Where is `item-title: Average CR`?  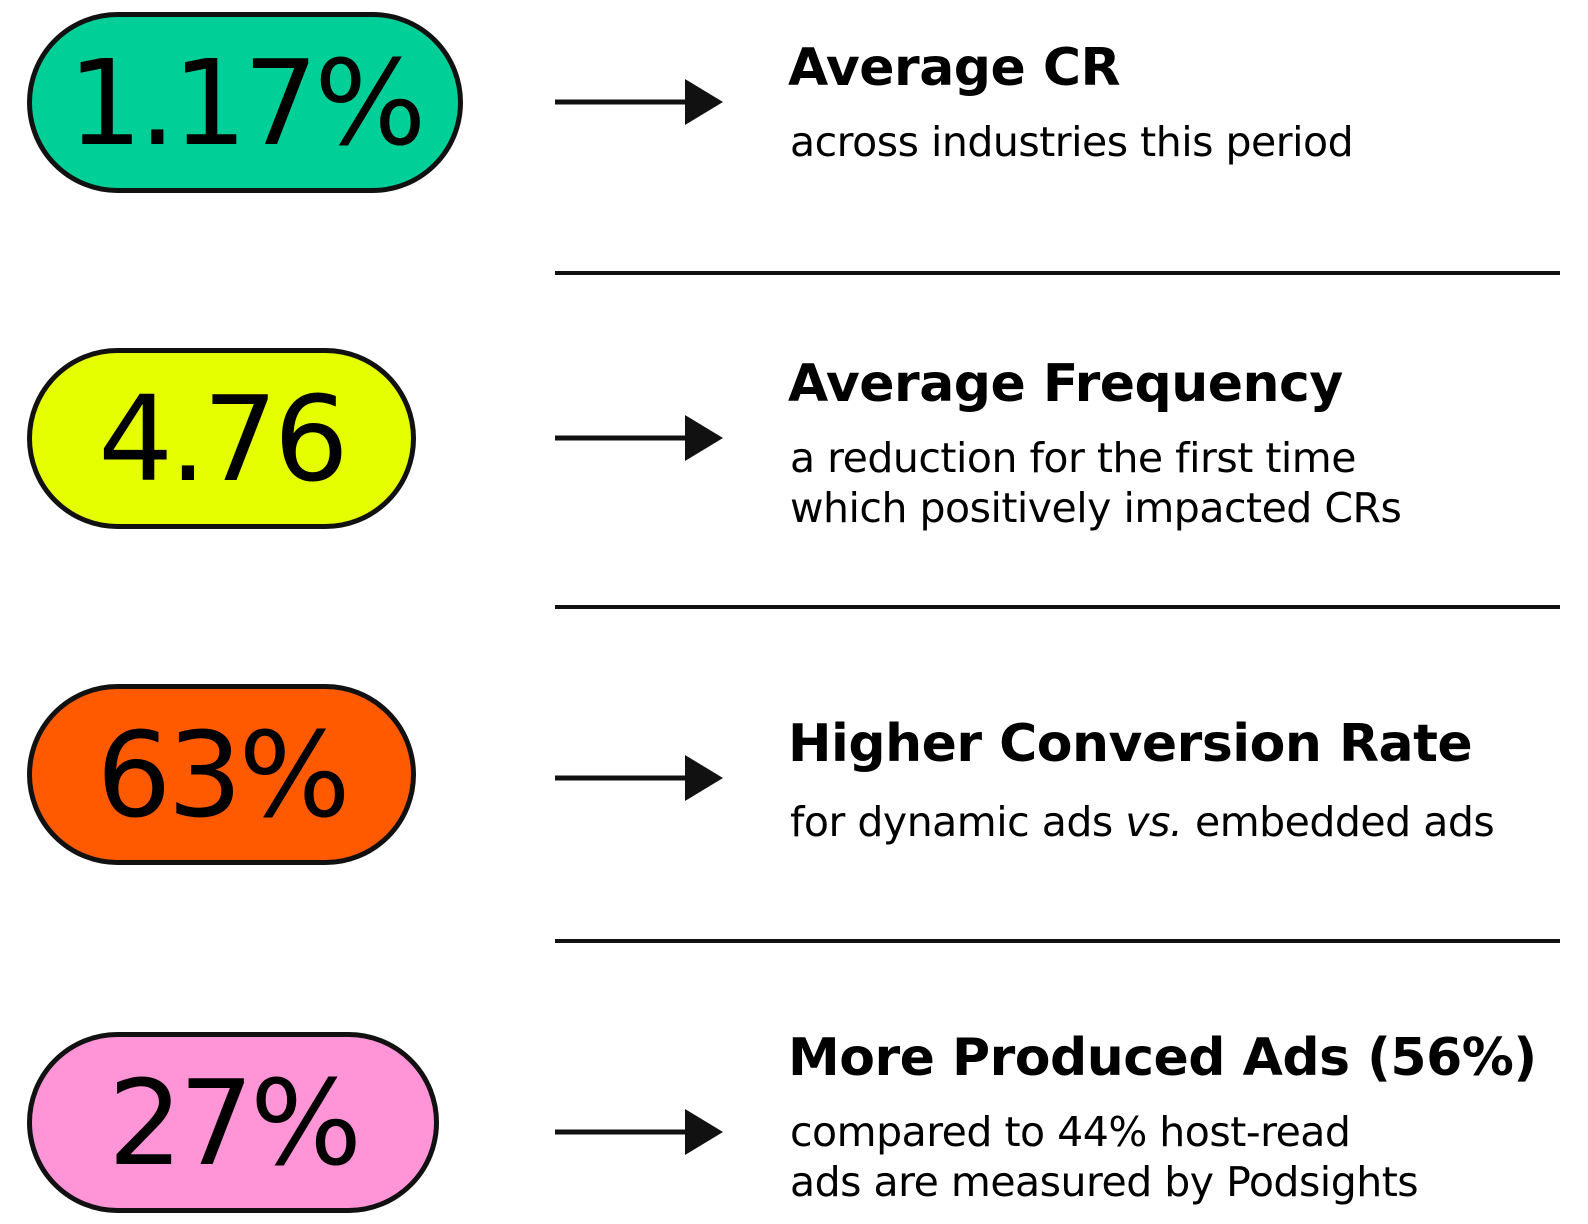
item-title: Average CR is located at coordinates (954, 68).